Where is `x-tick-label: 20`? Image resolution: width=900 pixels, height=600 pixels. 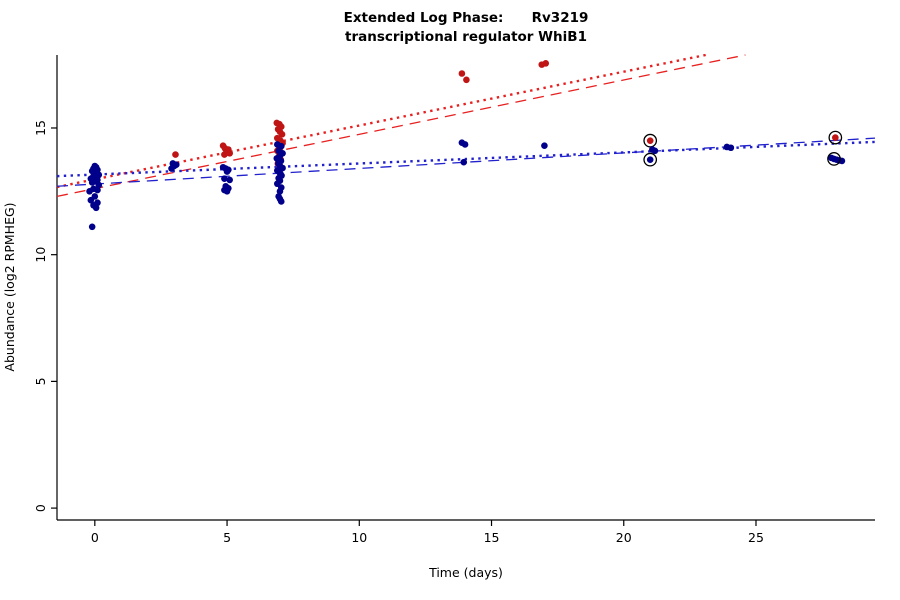
x-tick-label: 20 is located at coordinates (624, 537).